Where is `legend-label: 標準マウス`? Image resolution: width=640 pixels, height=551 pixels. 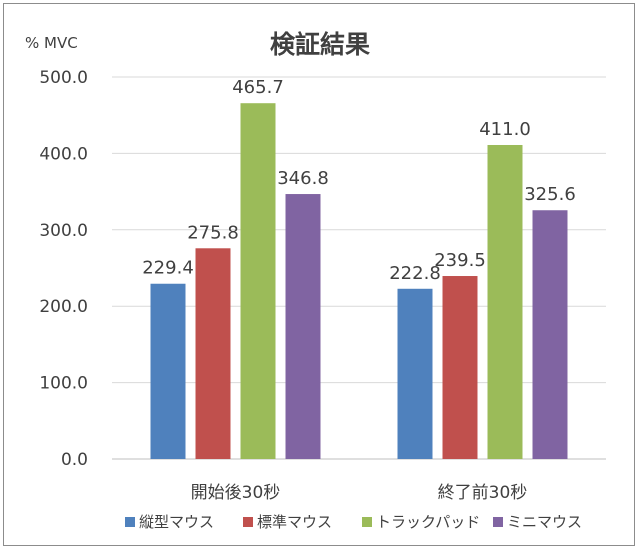 legend-label: 標準マウス is located at coordinates (294, 522).